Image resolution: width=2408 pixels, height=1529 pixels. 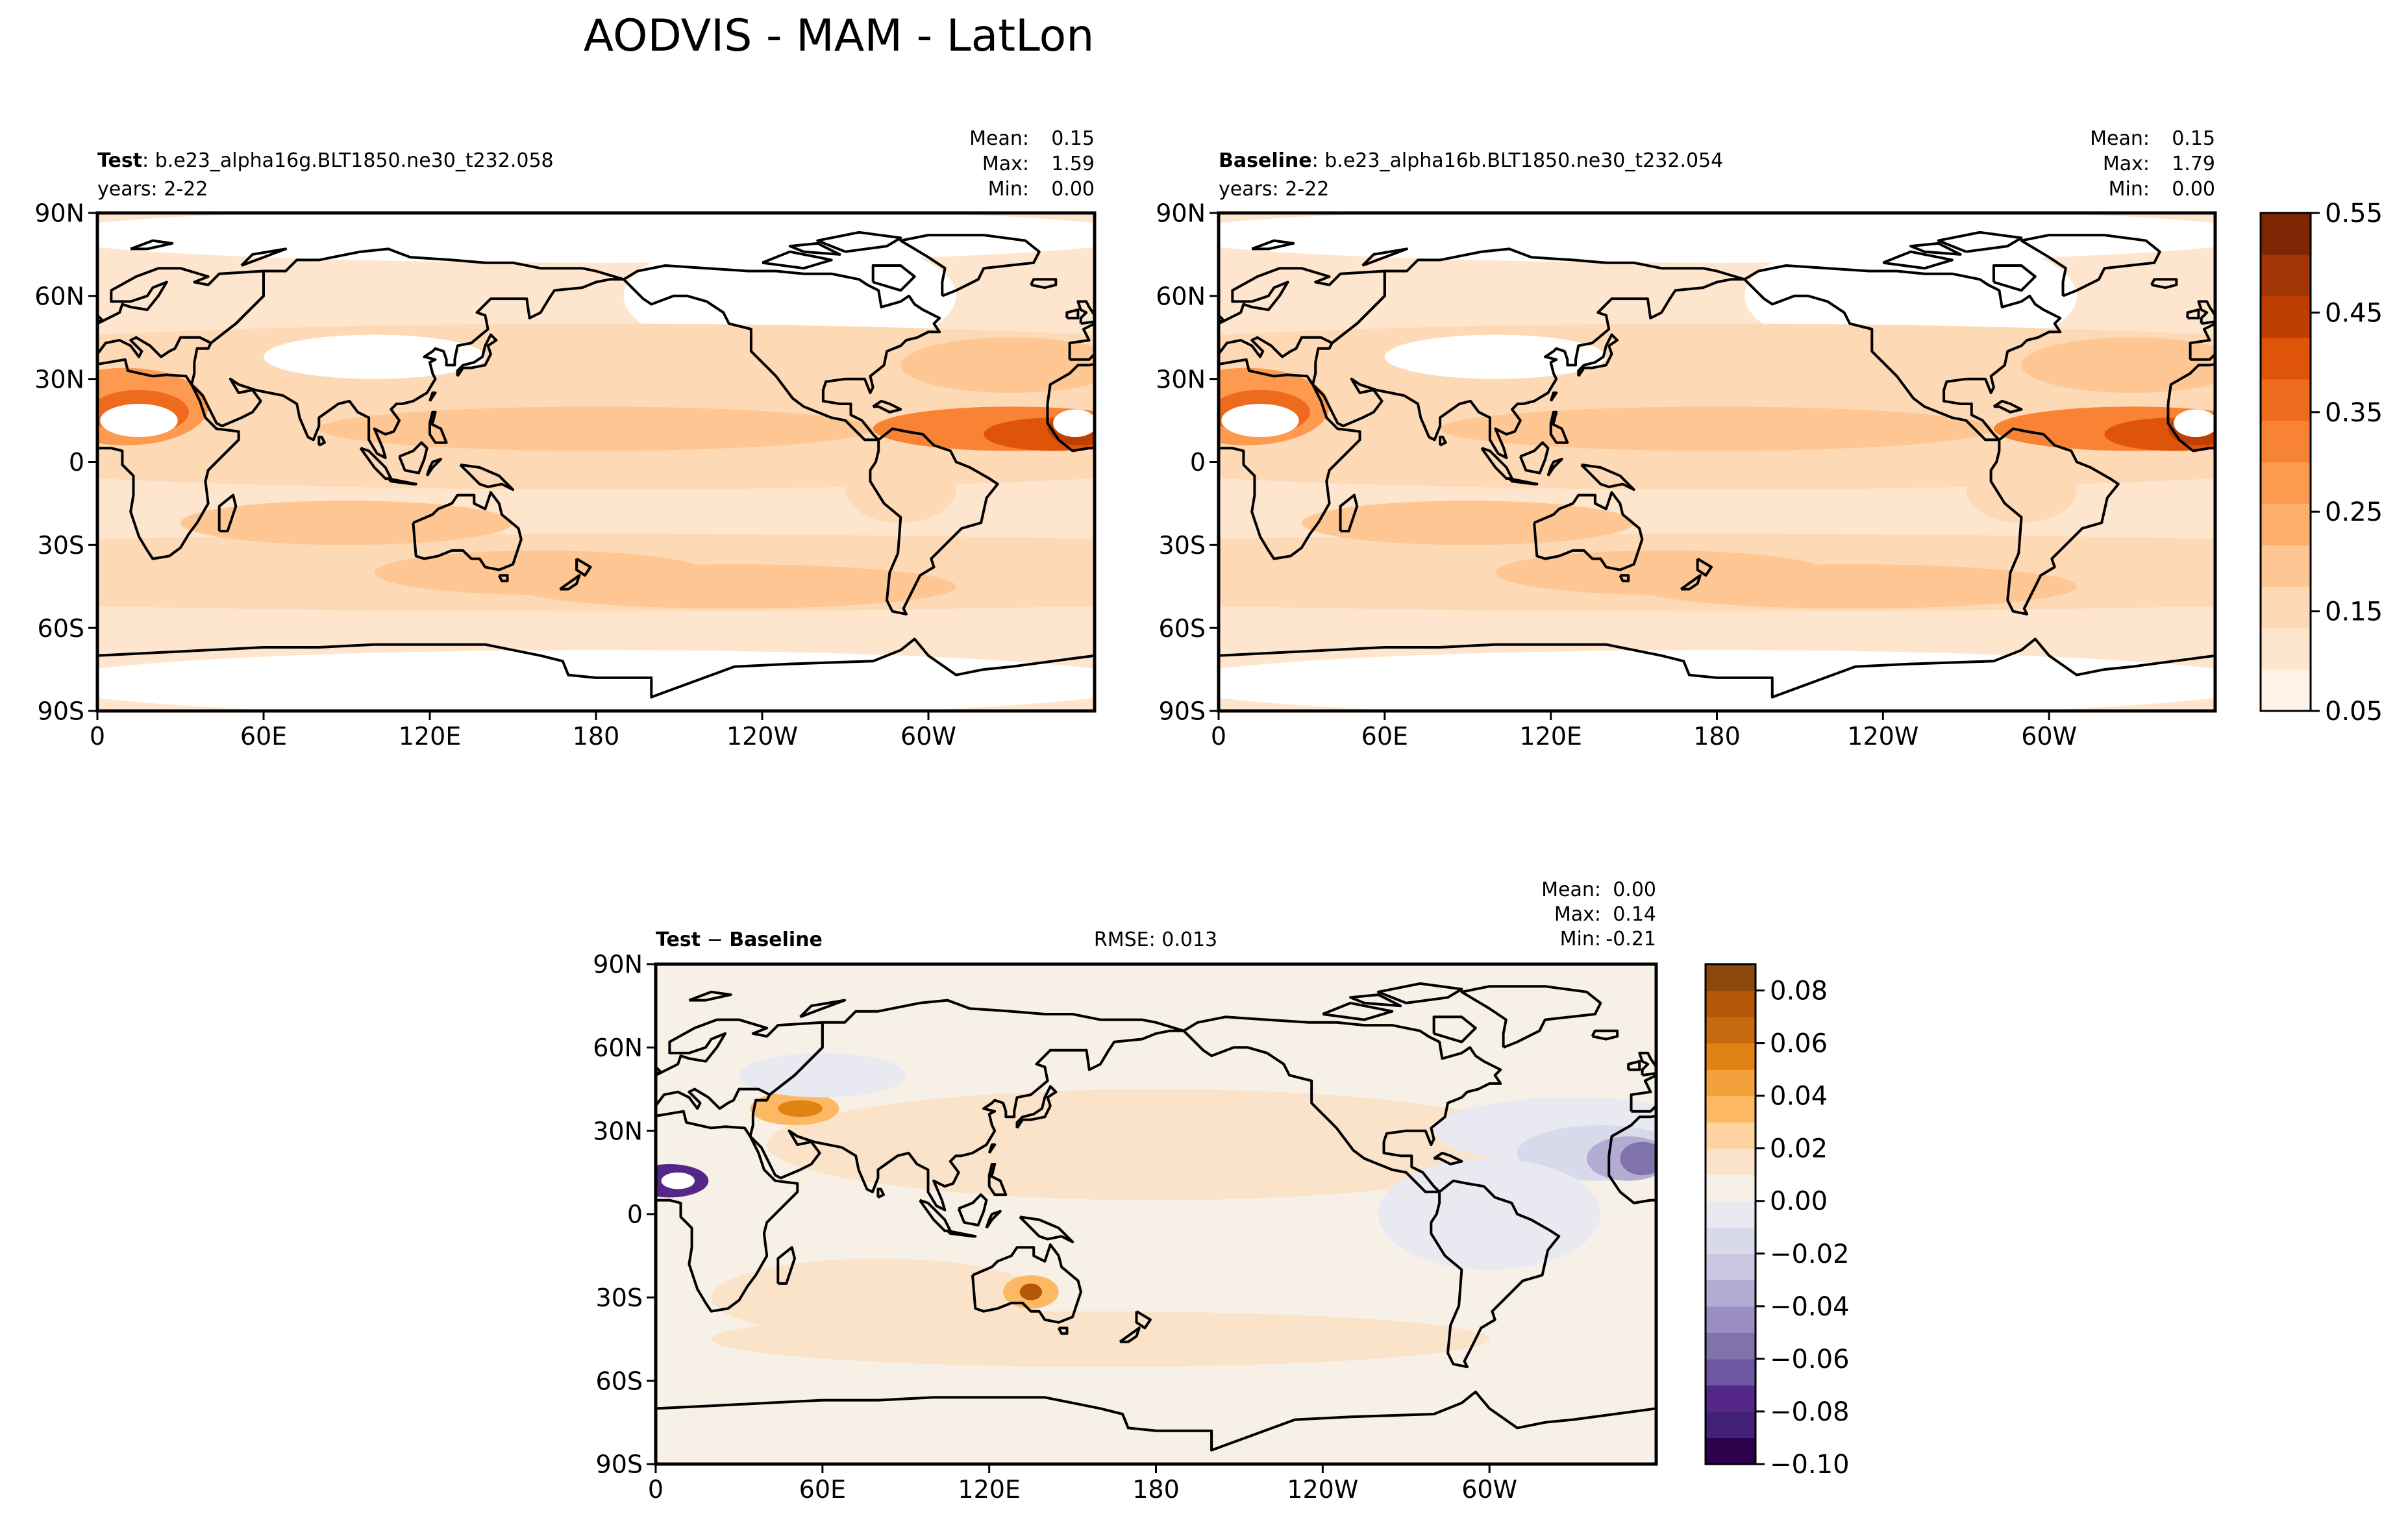 I want to click on test-lat-tick-label: 90S, so click(x=61, y=712).